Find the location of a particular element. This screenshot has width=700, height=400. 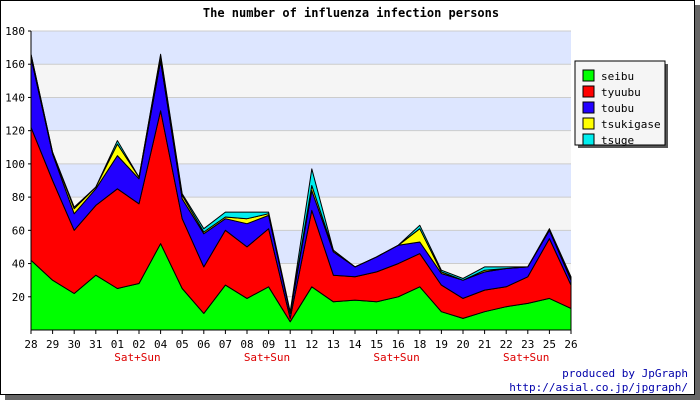

legend-swatch-tsuge is located at coordinates (588, 139).